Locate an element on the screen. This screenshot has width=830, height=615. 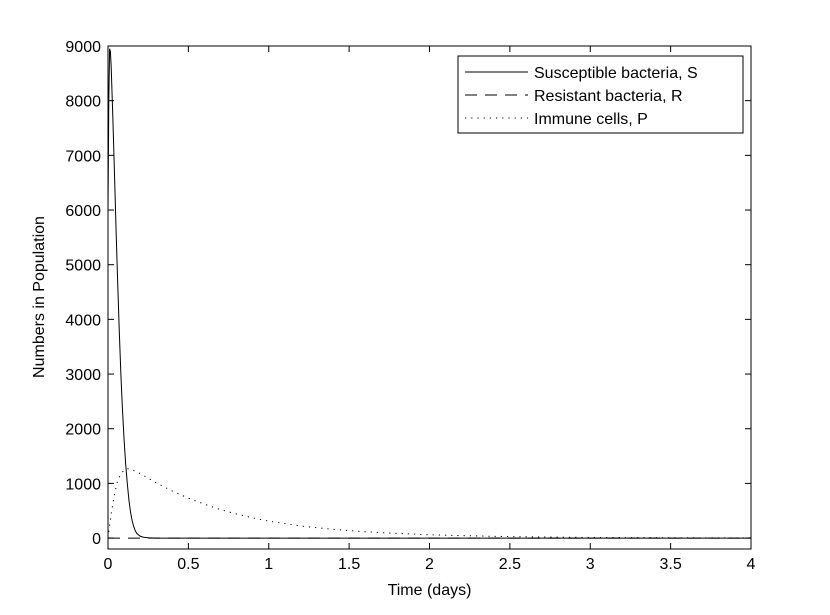
x-tick-label: 3 is located at coordinates (590, 564).